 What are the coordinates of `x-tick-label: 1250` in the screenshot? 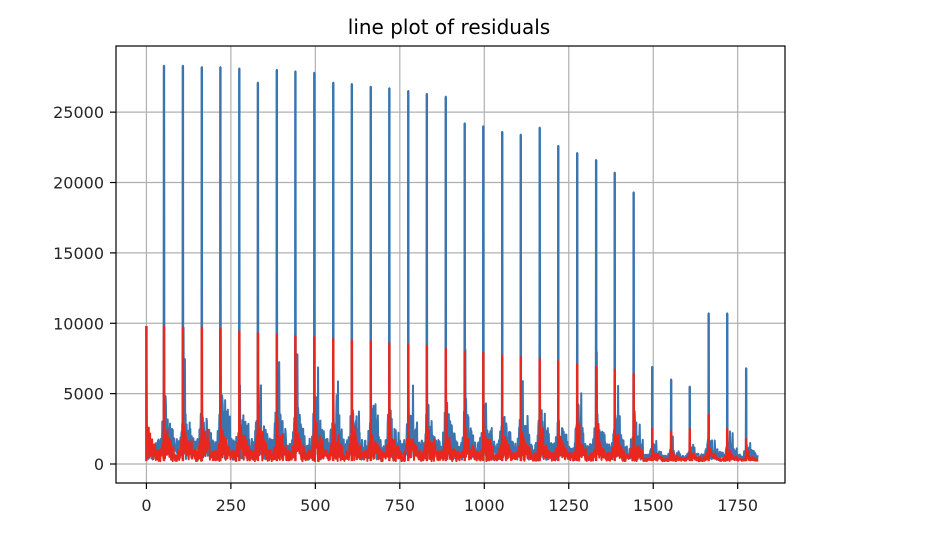 It's located at (568, 505).